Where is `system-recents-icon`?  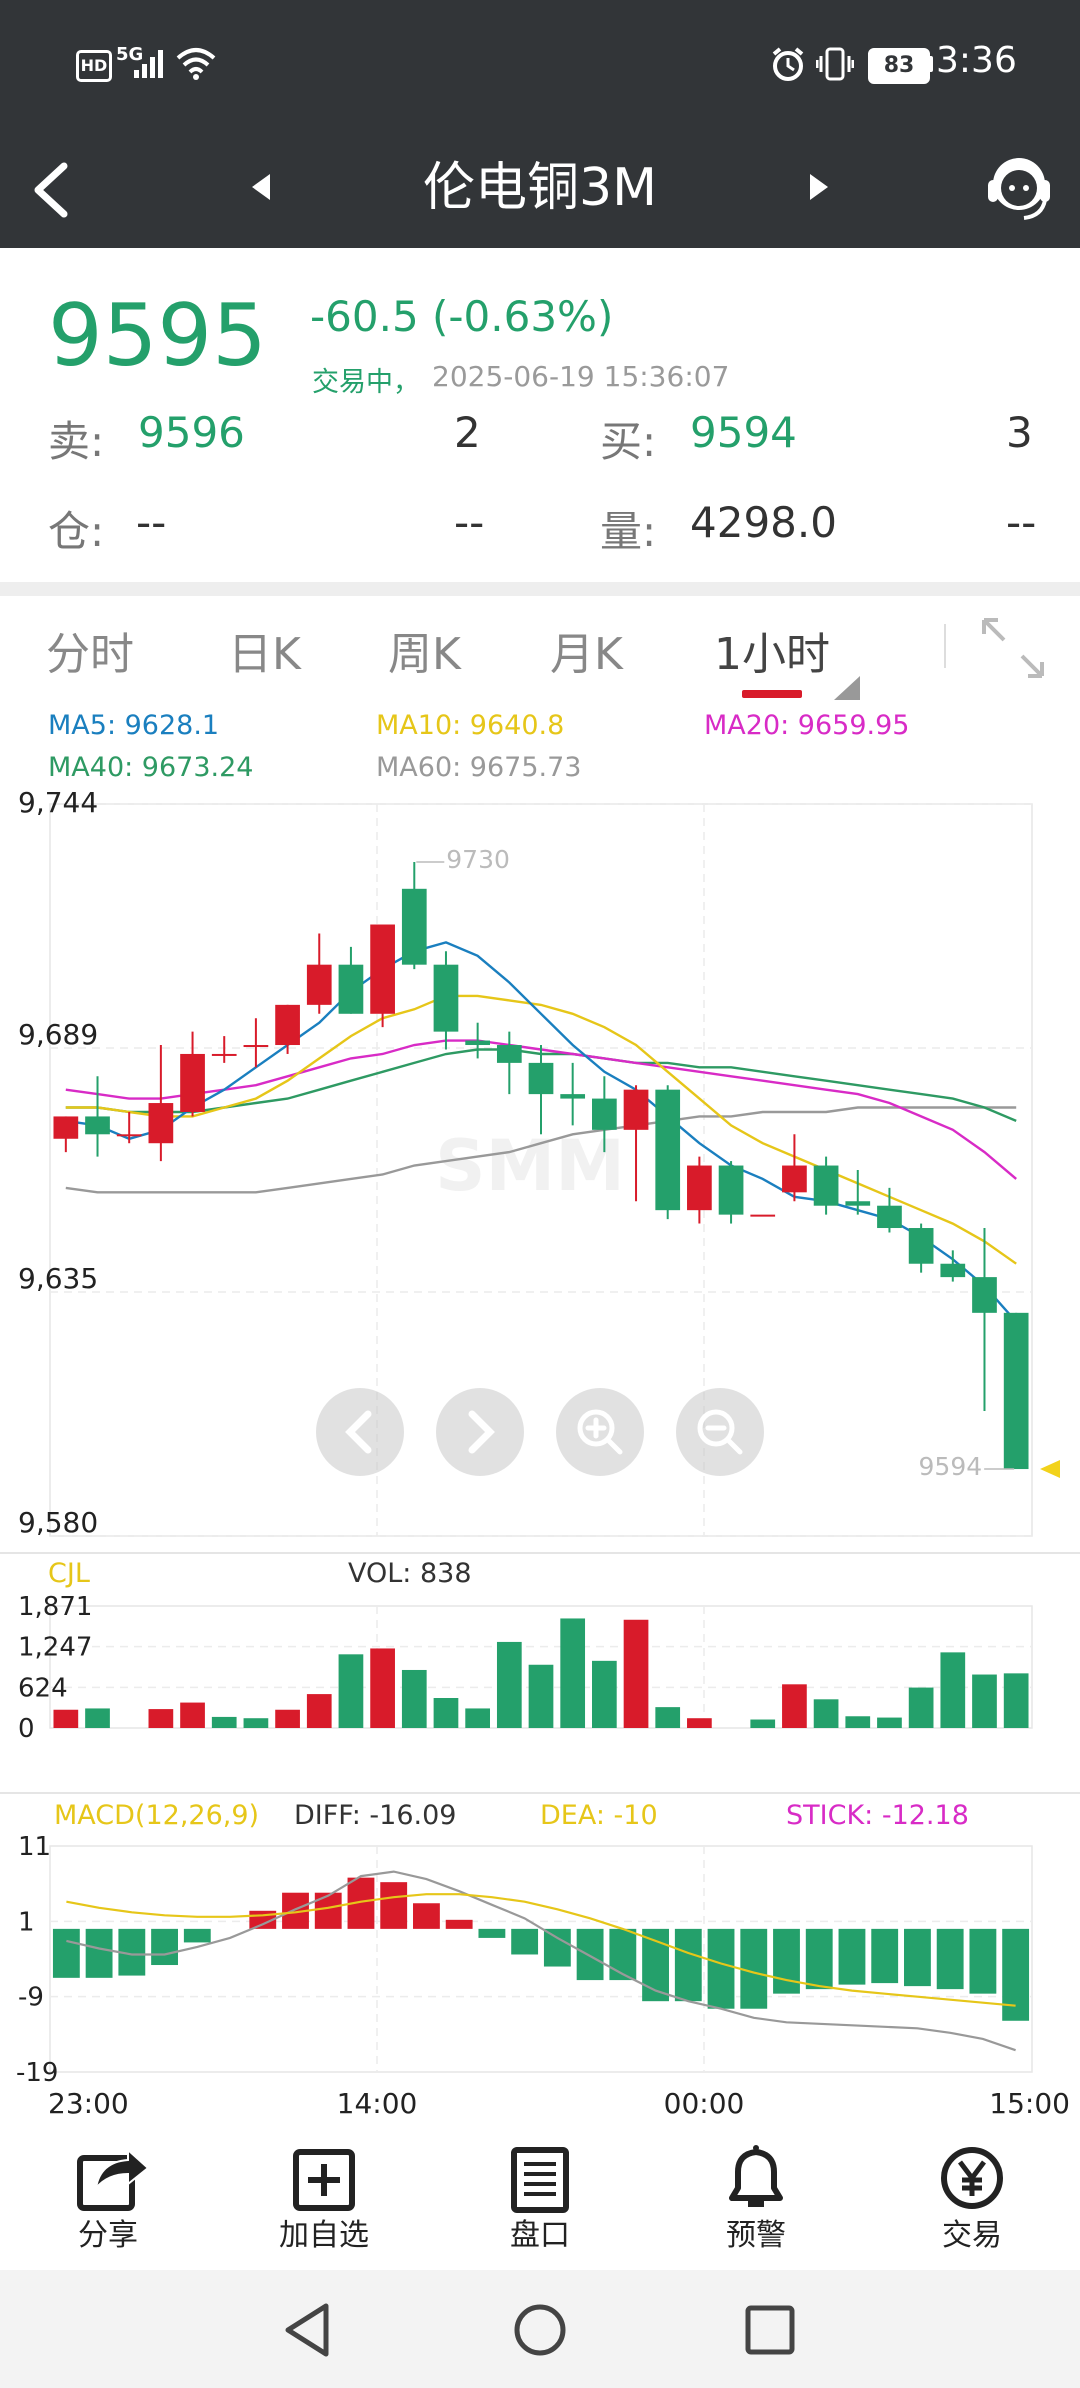 system-recents-icon is located at coordinates (770, 2330).